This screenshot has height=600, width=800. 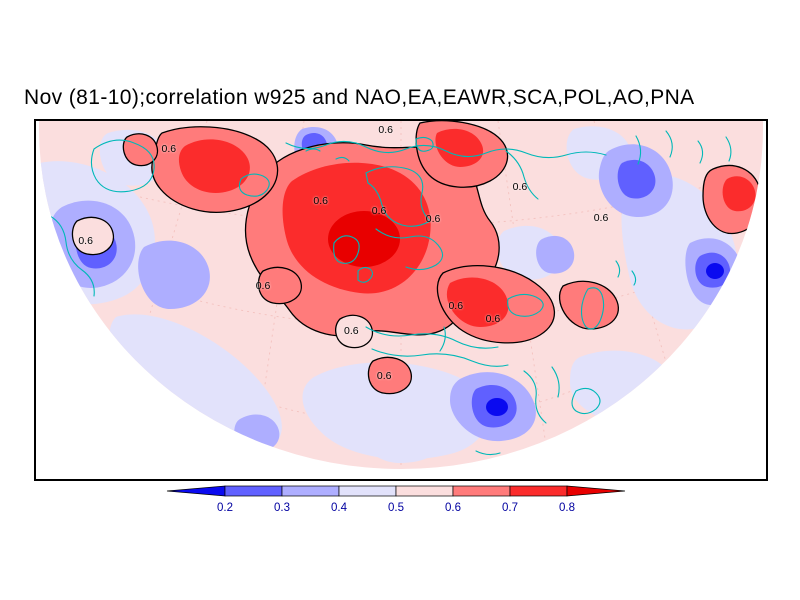 I want to click on colorbar-left-arrow, so click(x=196, y=491).